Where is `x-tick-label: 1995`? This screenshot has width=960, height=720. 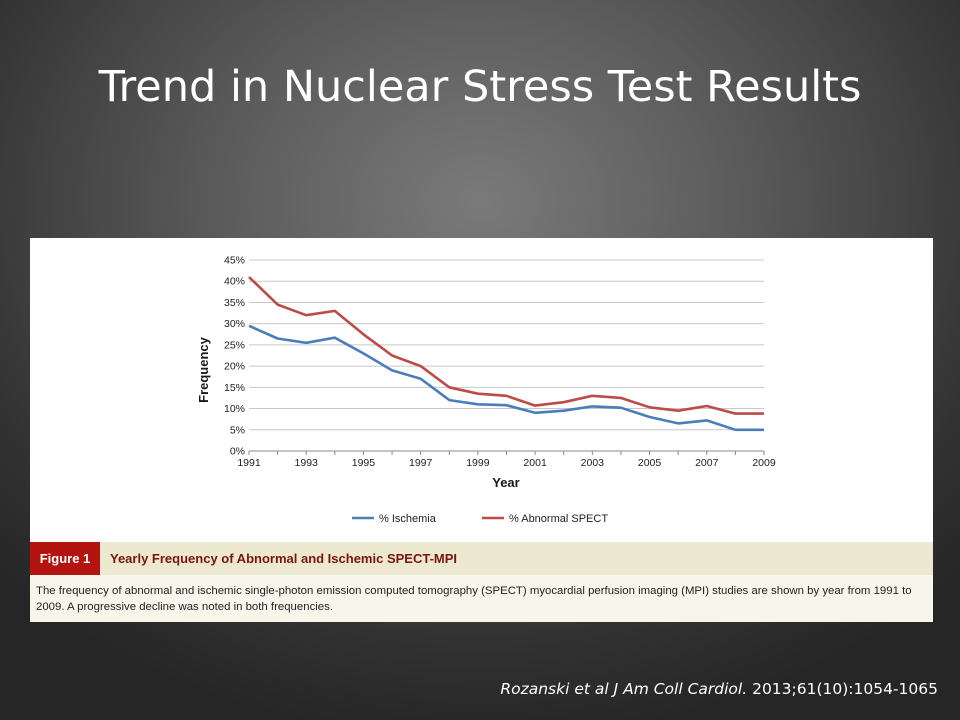 x-tick-label: 1995 is located at coordinates (364, 463).